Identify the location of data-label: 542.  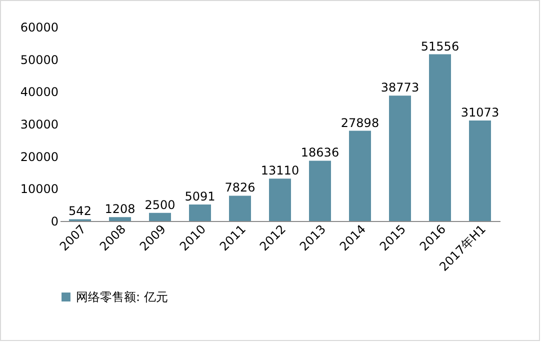
(80, 211).